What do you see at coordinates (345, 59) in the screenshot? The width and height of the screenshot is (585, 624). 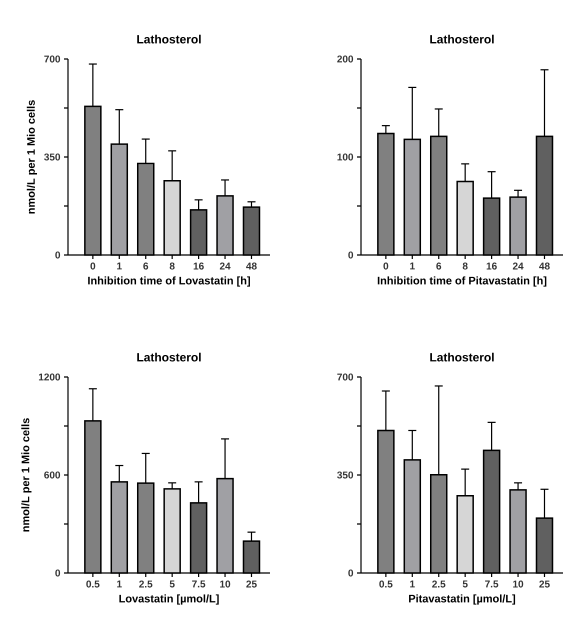 I see `y-tick-label: 200` at bounding box center [345, 59].